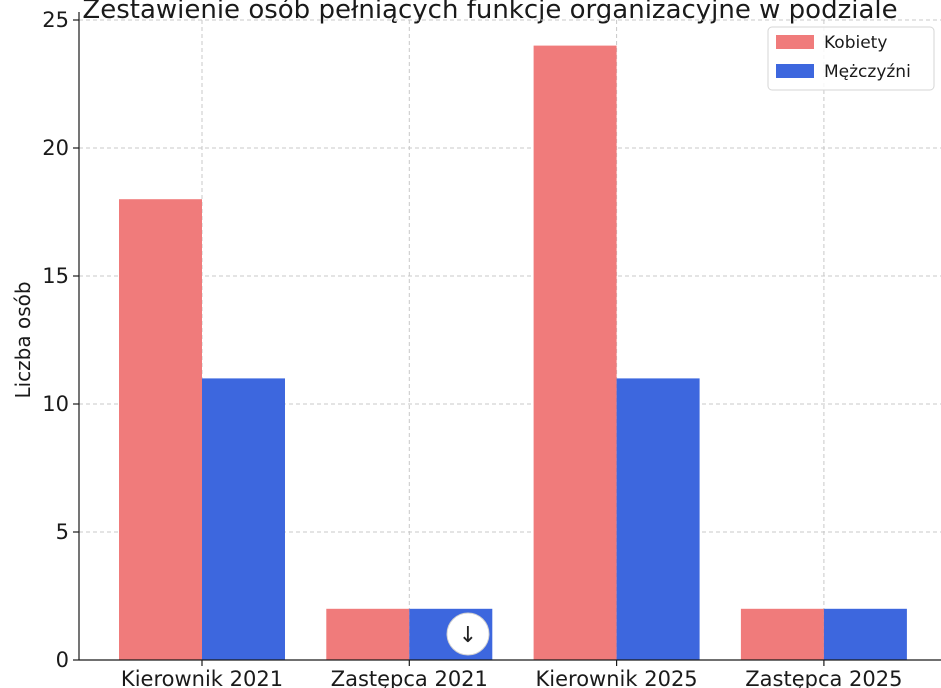  Describe the element at coordinates (62, 660) in the screenshot. I see `y-tick-label: 0` at that location.